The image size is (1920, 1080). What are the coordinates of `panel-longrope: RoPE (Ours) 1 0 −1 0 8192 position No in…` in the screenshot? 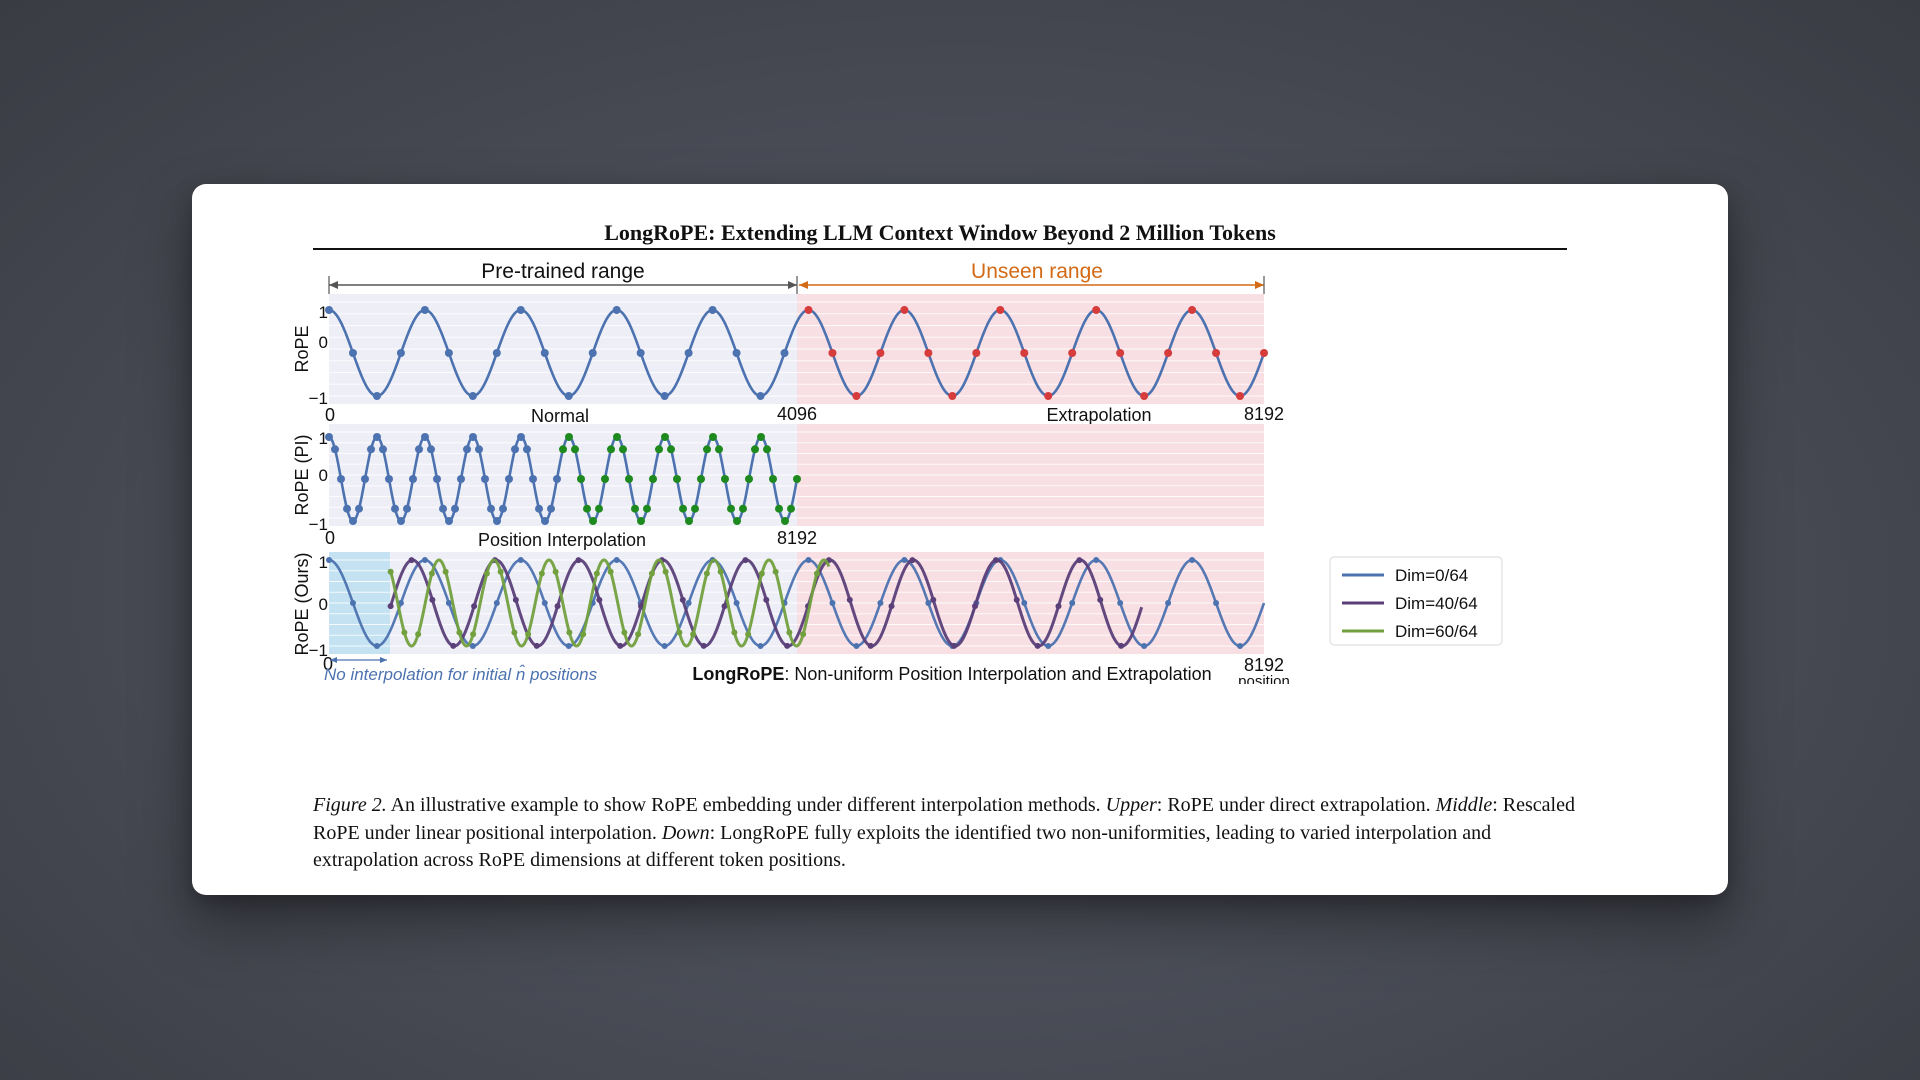 It's located at (897, 618).